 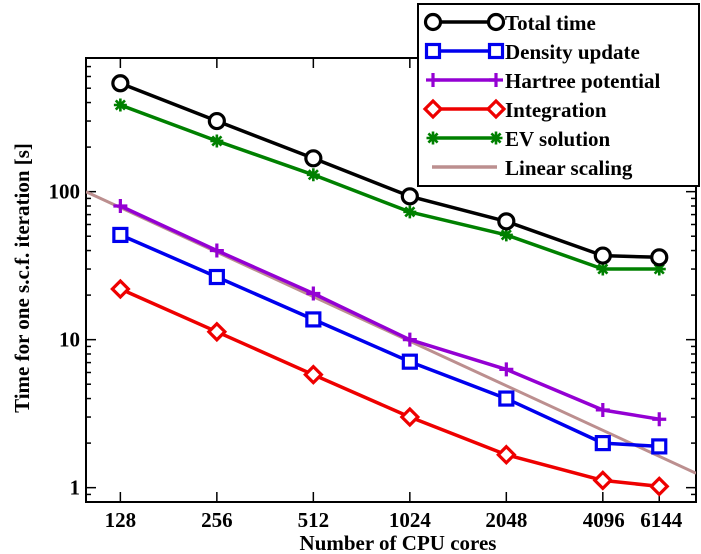 I want to click on x-tick-label: 2048, so click(x=506, y=520).